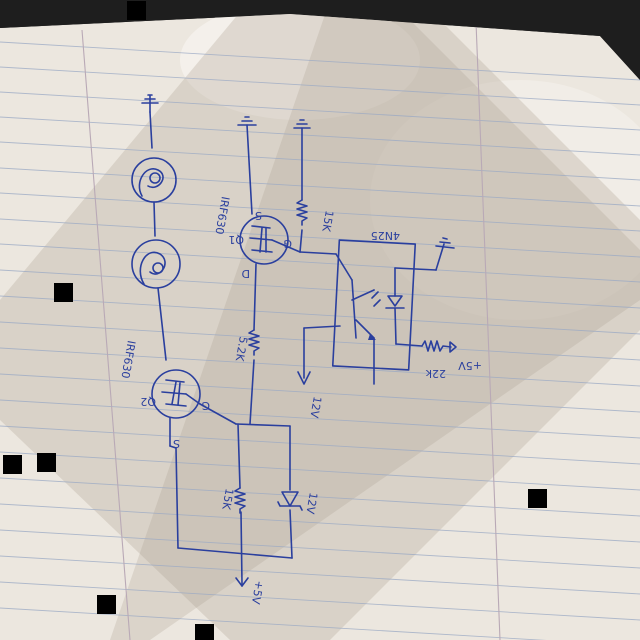 The height and width of the screenshot is (640, 640). What do you see at coordinates (227, 499) in the screenshot?
I see `label-r-bottom: 15K` at bounding box center [227, 499].